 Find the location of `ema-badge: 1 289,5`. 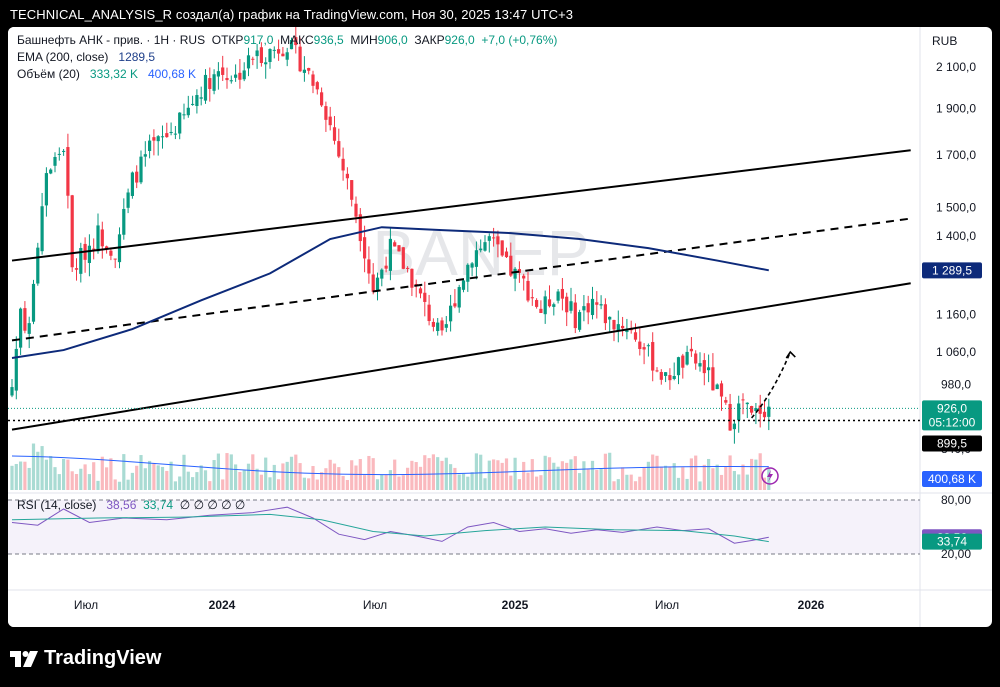

ema-badge: 1 289,5 is located at coordinates (952, 270).